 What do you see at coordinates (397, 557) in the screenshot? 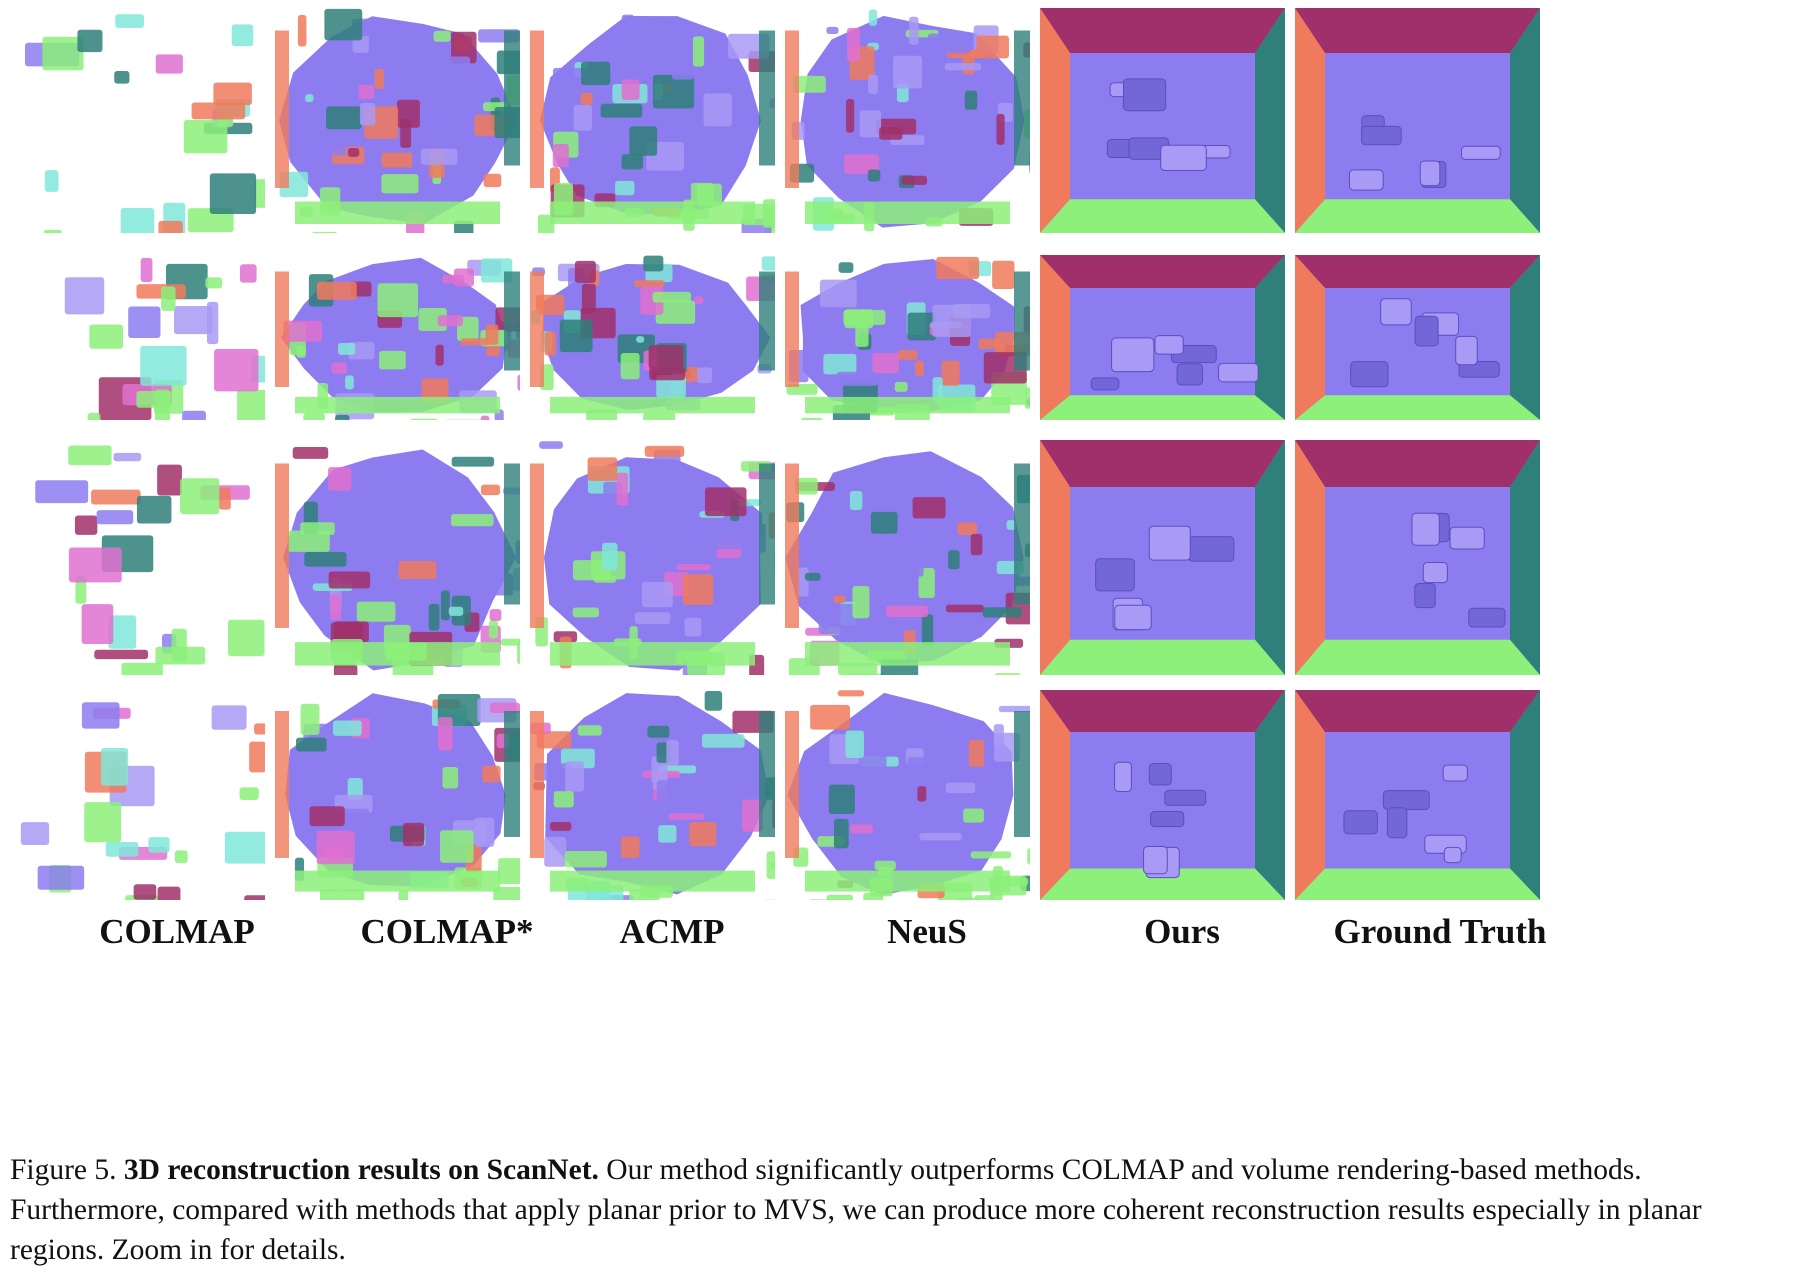
I see `reconstruction-colmap--row-3` at bounding box center [397, 557].